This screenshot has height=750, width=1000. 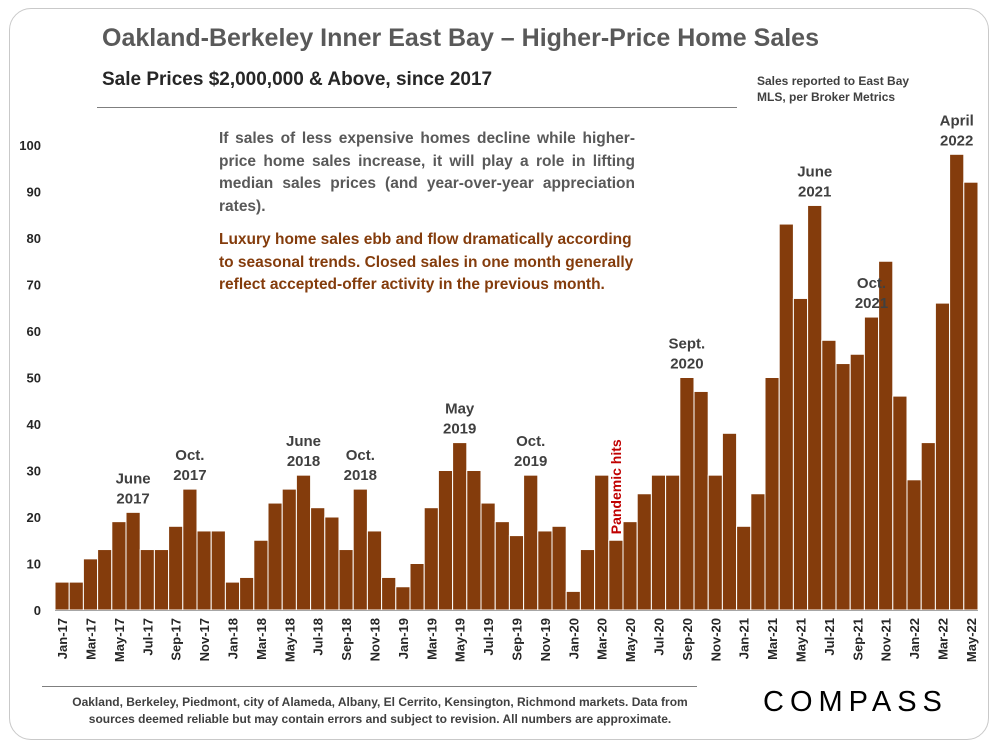 What do you see at coordinates (34, 424) in the screenshot?
I see `y-tick-label: 40` at bounding box center [34, 424].